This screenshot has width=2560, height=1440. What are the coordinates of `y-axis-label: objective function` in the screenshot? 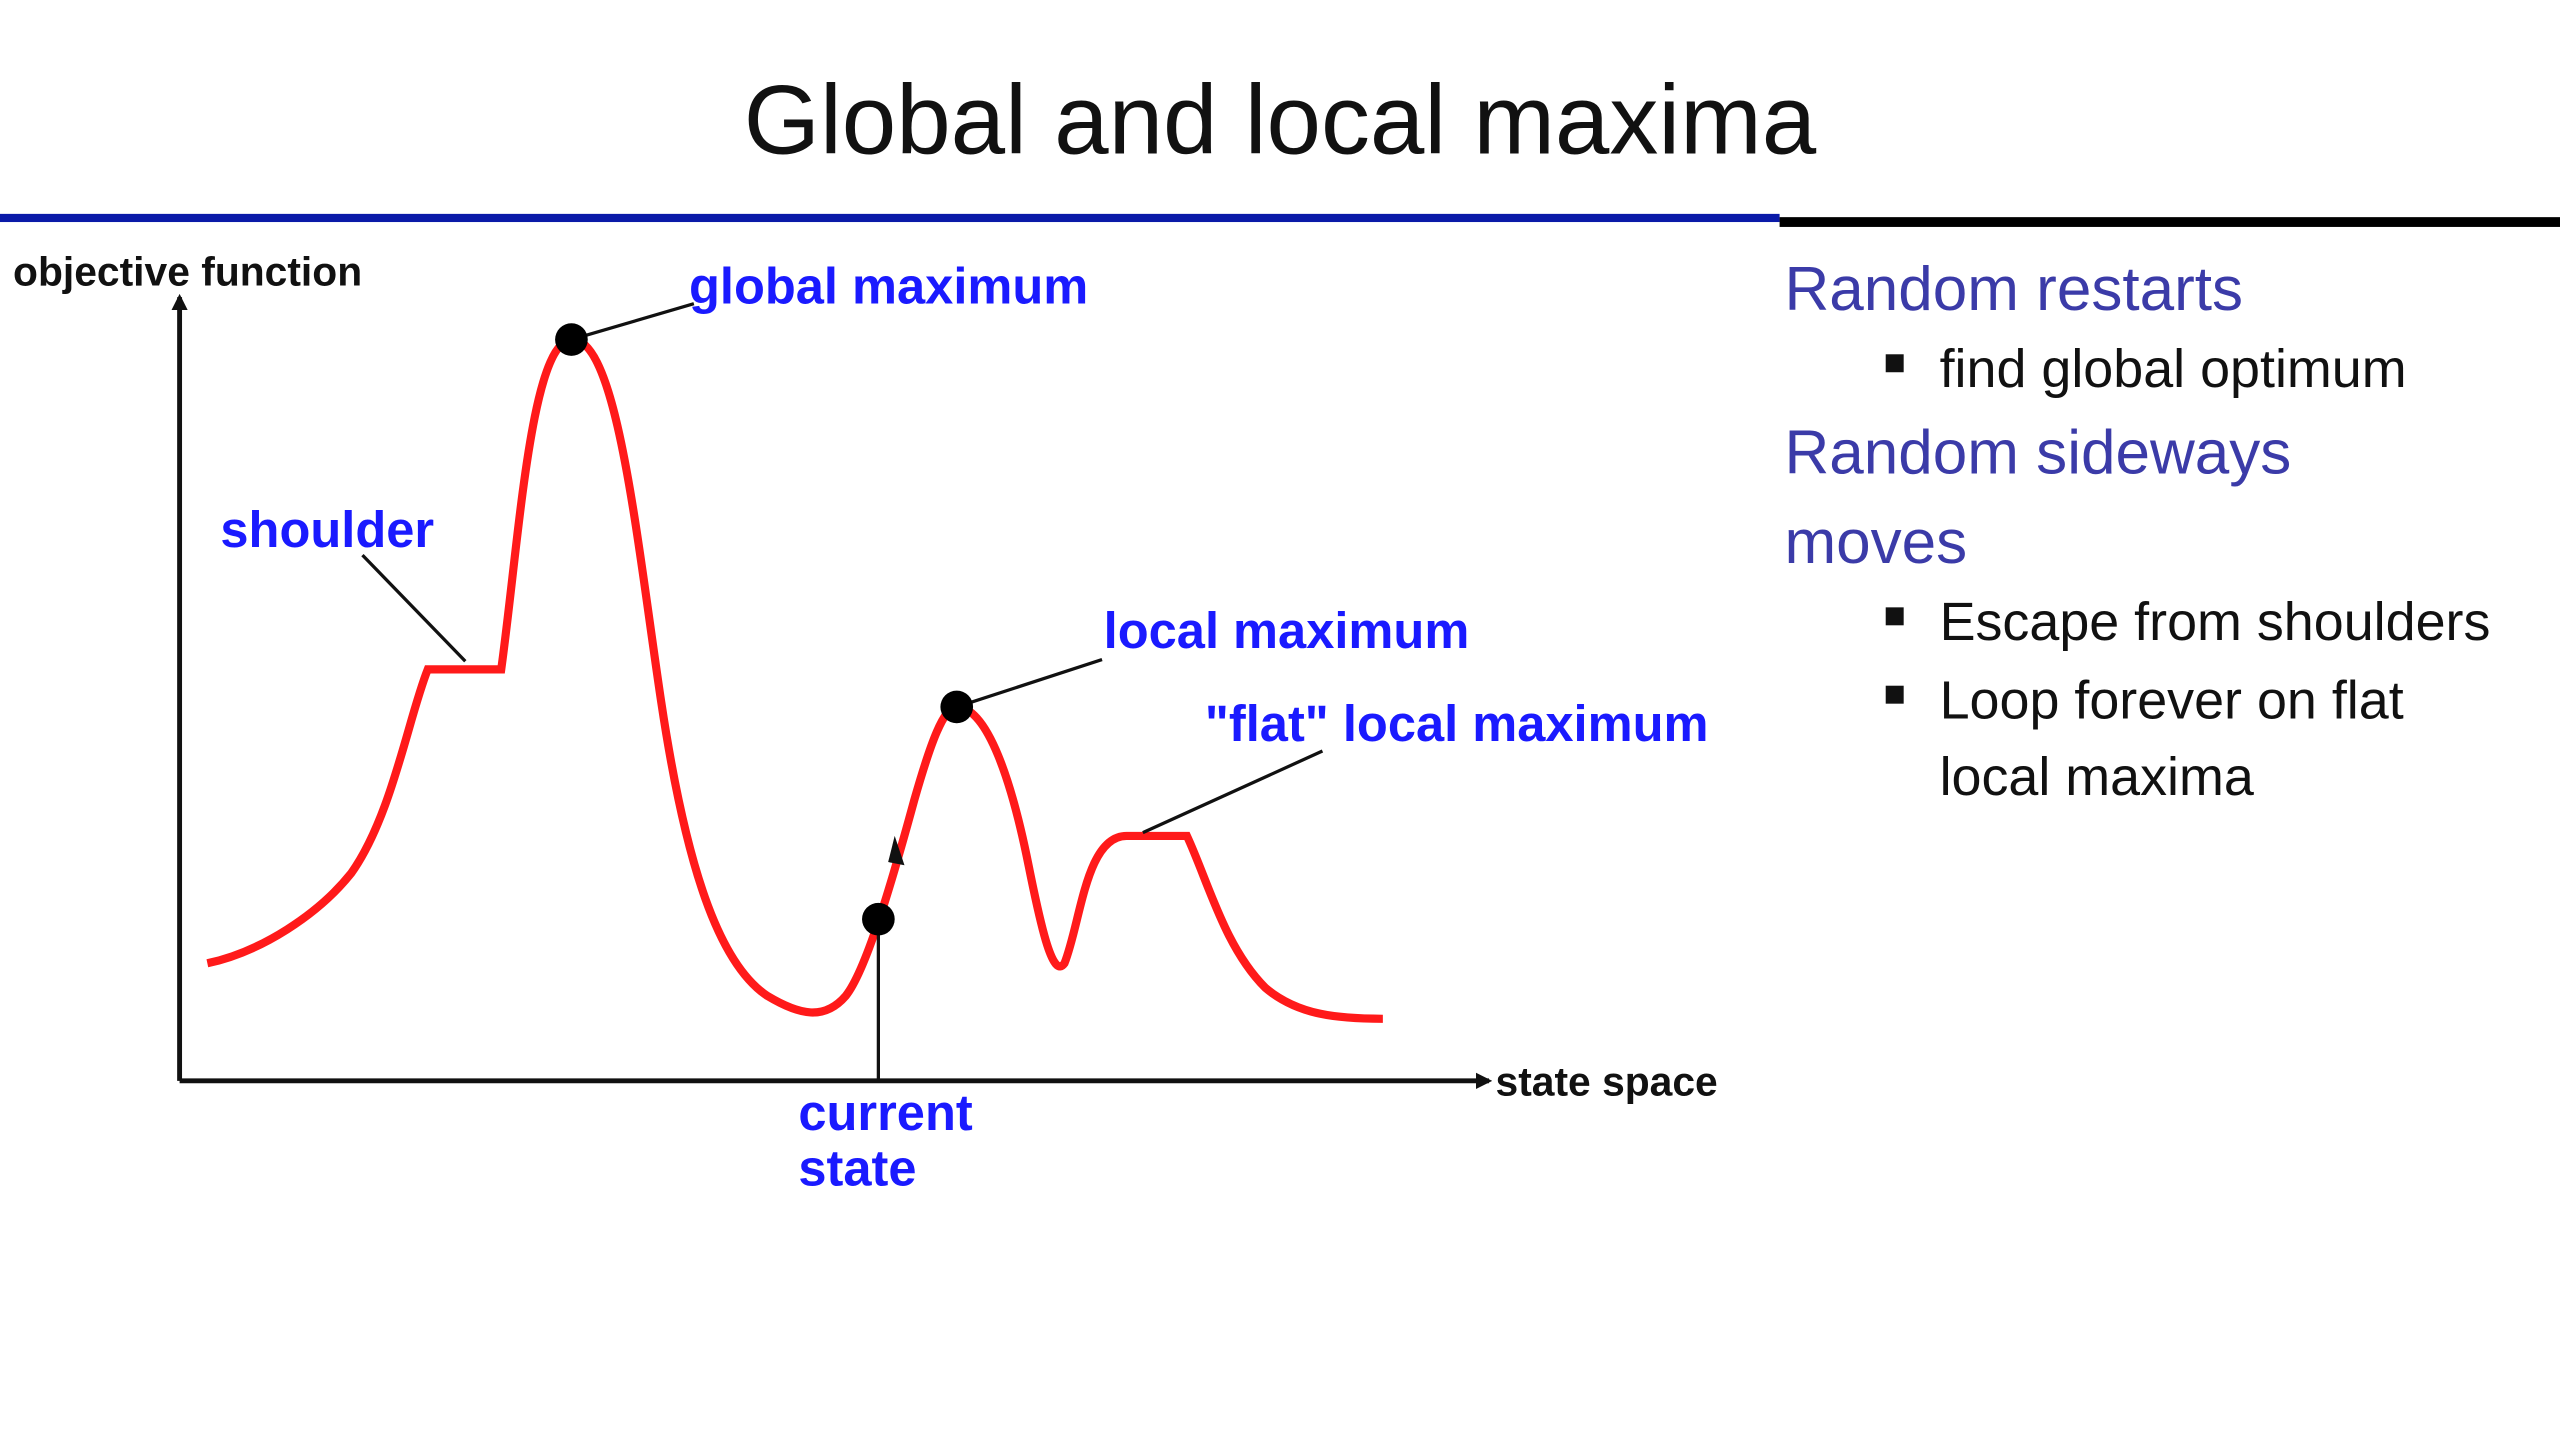 It's located at (187, 272).